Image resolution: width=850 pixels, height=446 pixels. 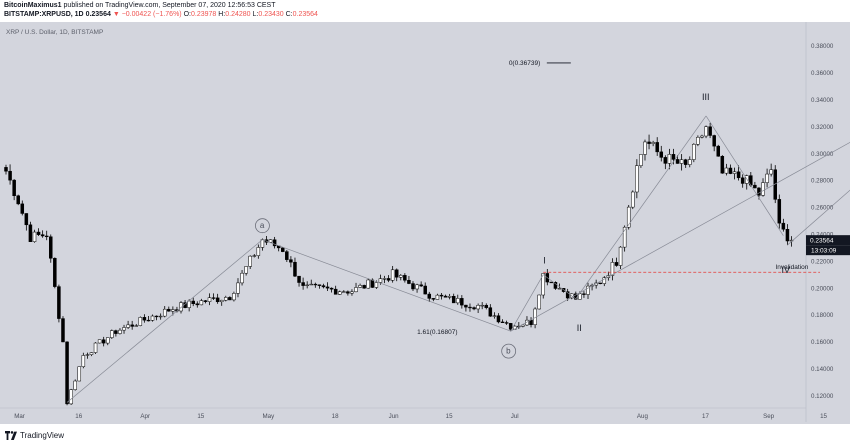 What do you see at coordinates (44, 14) in the screenshot?
I see `symbol: BITSTAMP:XRPUSD, 1D` at bounding box center [44, 14].